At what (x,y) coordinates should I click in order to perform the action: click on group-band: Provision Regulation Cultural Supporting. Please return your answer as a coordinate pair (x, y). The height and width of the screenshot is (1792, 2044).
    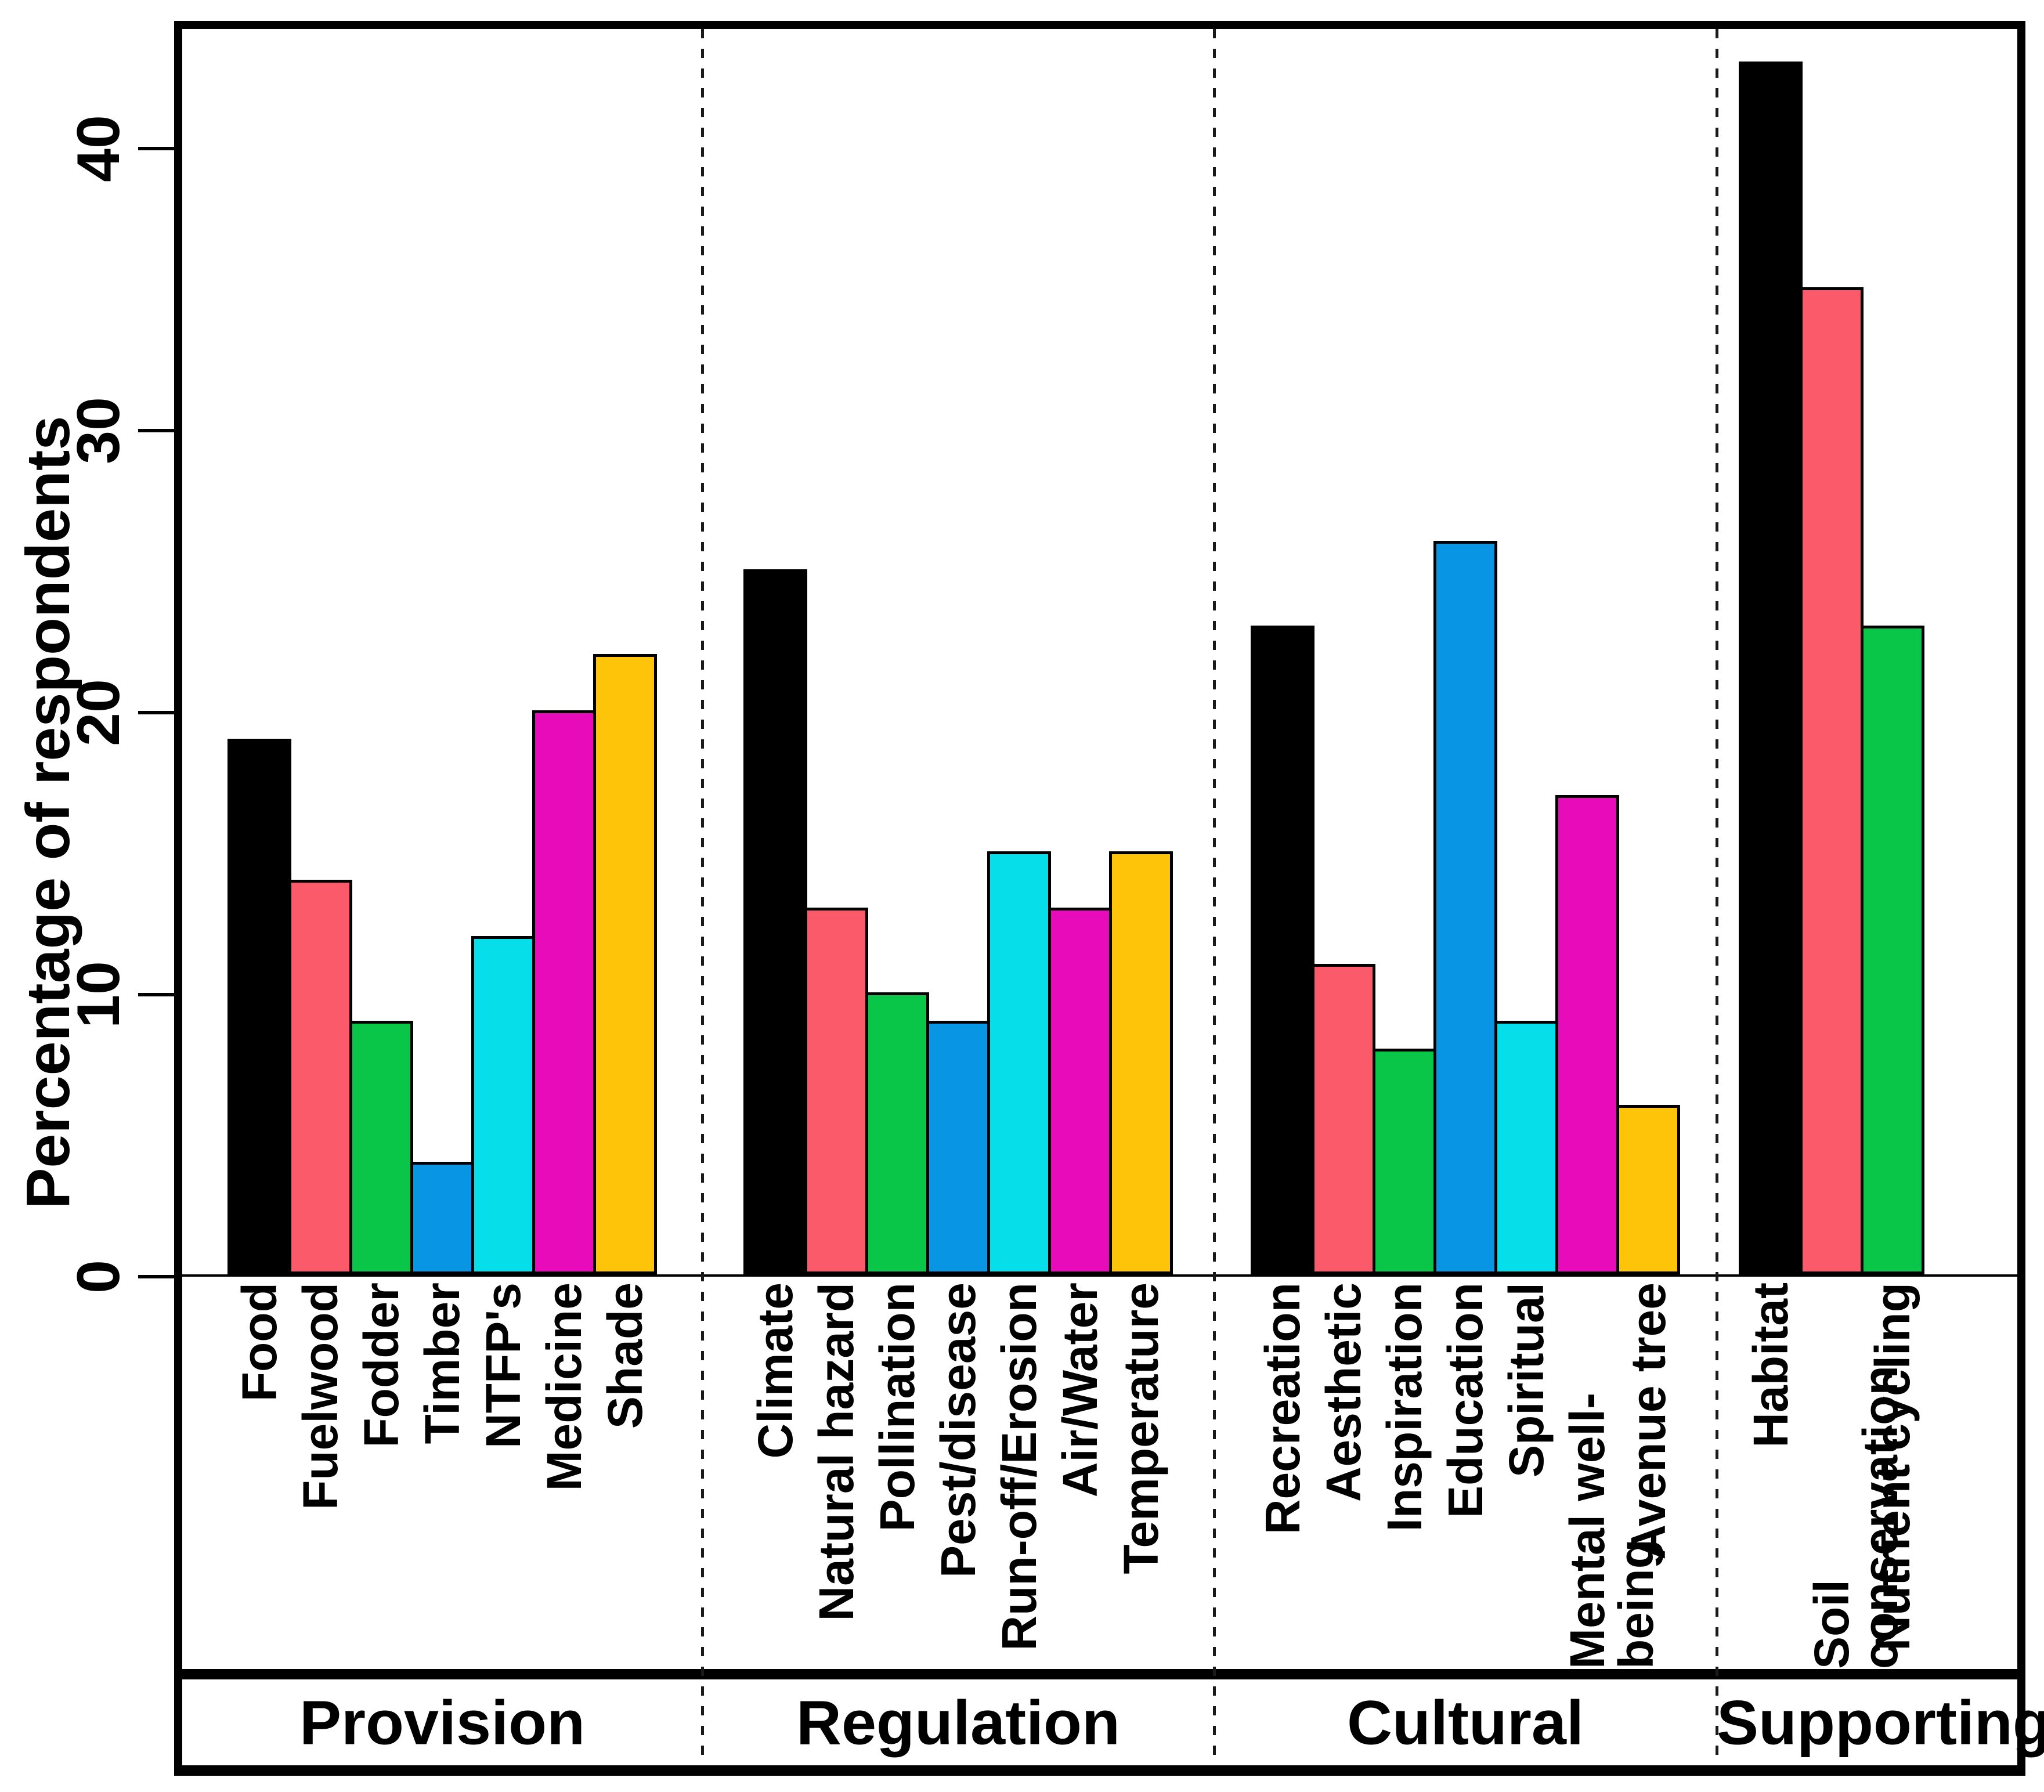
    Looking at the image, I should click on (1113, 1722).